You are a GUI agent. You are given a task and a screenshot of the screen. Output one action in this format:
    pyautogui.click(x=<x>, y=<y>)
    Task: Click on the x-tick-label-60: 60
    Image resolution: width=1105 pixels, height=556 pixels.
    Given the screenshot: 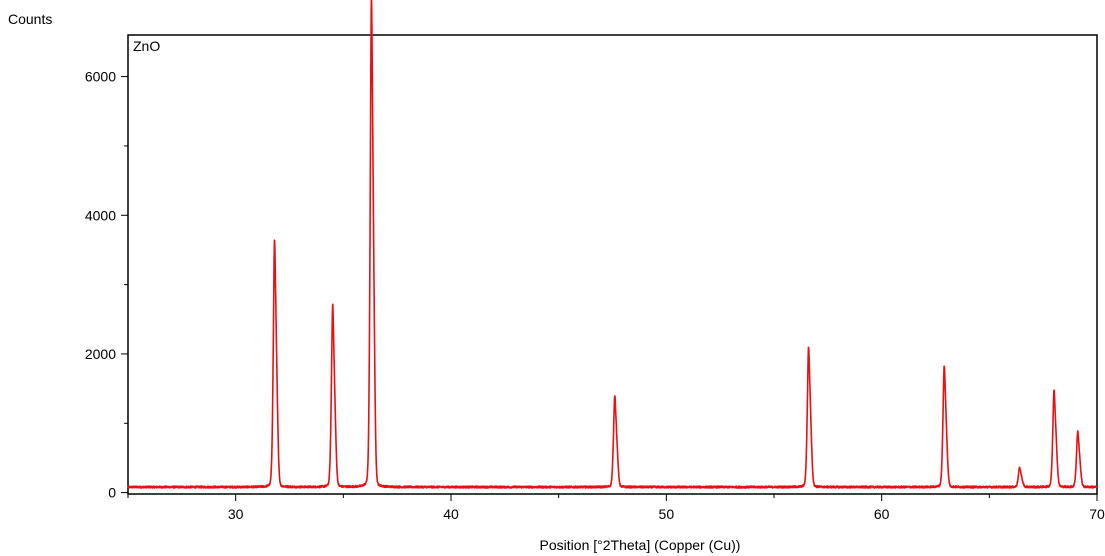 What is the action you would take?
    pyautogui.click(x=882, y=514)
    